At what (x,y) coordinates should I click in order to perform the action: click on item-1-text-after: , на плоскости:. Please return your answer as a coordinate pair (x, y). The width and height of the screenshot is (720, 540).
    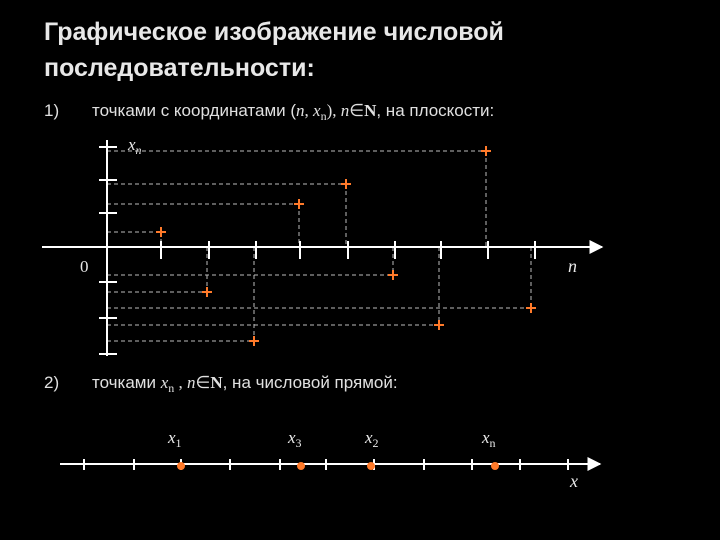
    Looking at the image, I should click on (435, 110).